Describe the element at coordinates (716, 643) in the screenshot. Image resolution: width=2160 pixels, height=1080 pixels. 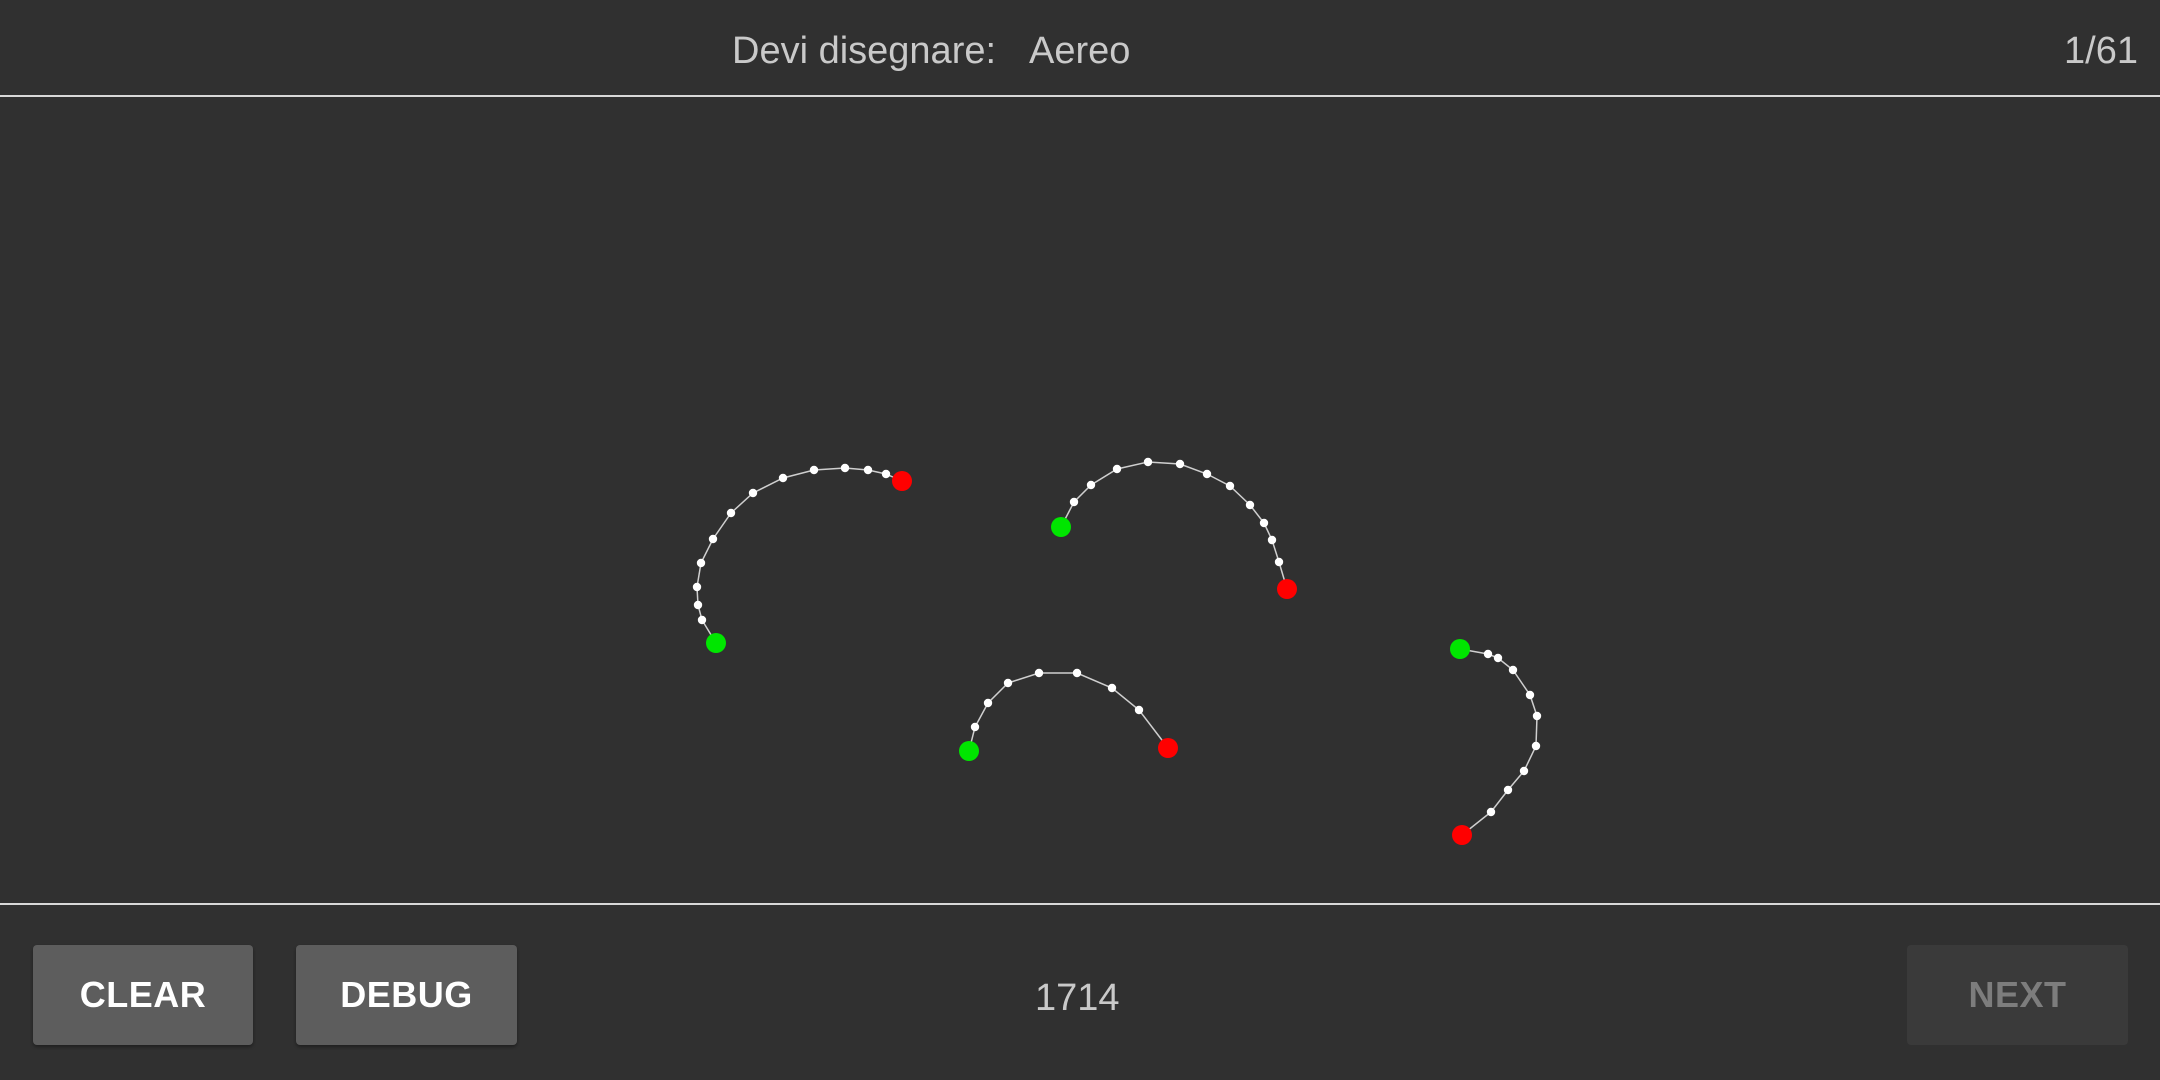
I see `stroke-1-start-point` at that location.